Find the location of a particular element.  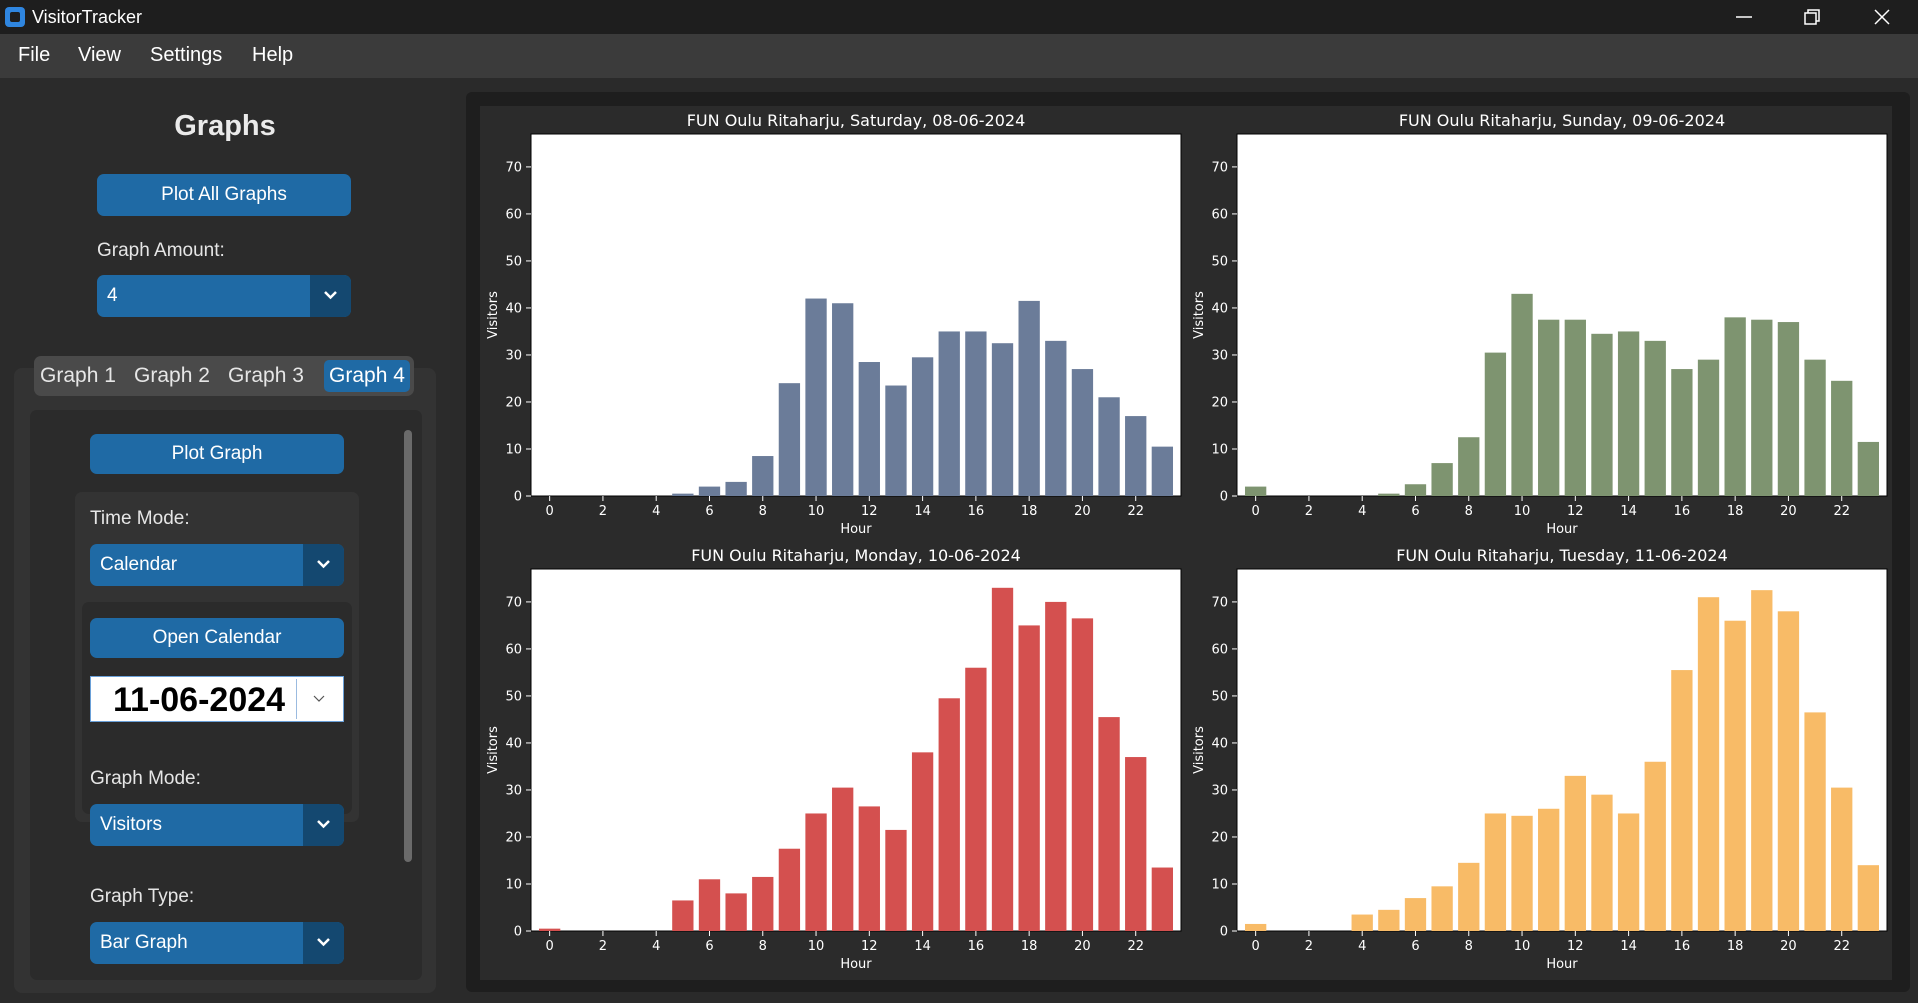

menu-file: File is located at coordinates (34, 55).